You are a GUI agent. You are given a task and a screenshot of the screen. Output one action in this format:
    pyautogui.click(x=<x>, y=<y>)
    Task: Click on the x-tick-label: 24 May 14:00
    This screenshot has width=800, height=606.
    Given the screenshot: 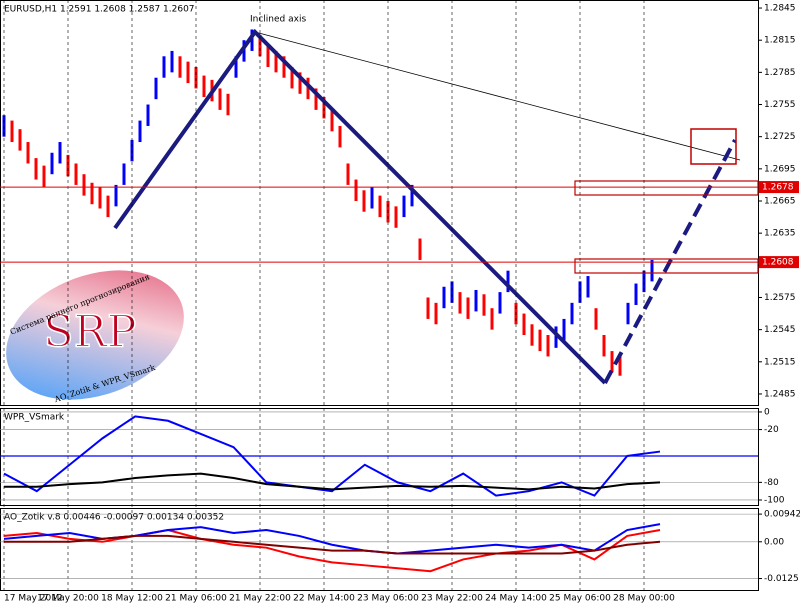 What is the action you would take?
    pyautogui.click(x=516, y=599)
    